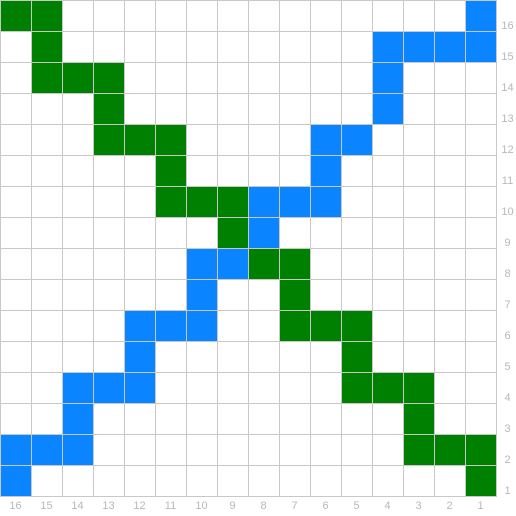 The width and height of the screenshot is (516, 516). I want to click on cell-empty-r2-c5, so click(357, 450).